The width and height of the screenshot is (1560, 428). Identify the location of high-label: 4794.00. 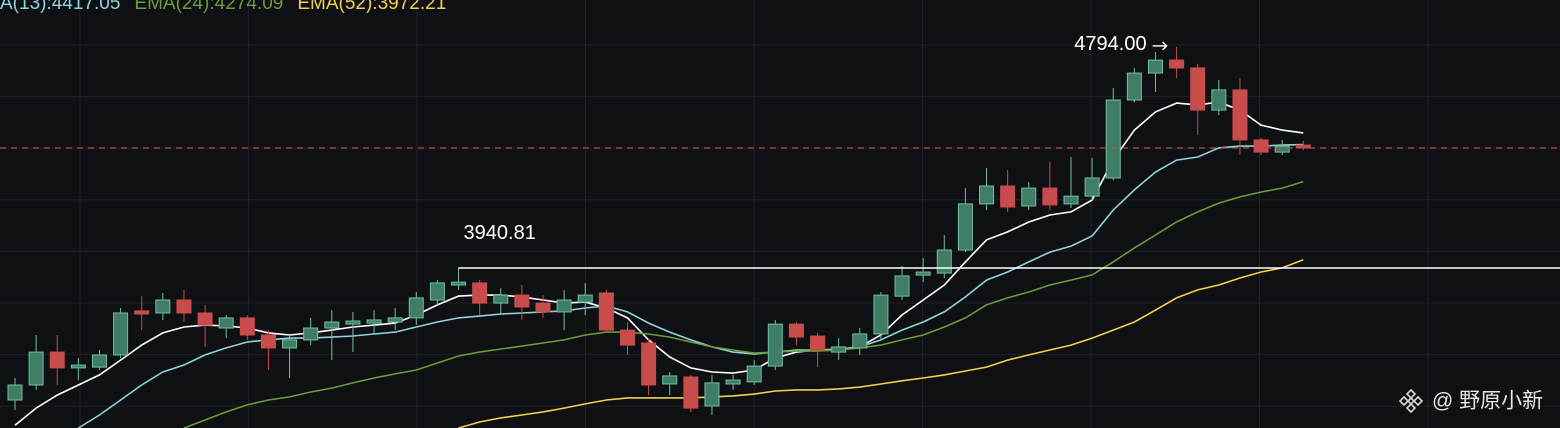
(1110, 44).